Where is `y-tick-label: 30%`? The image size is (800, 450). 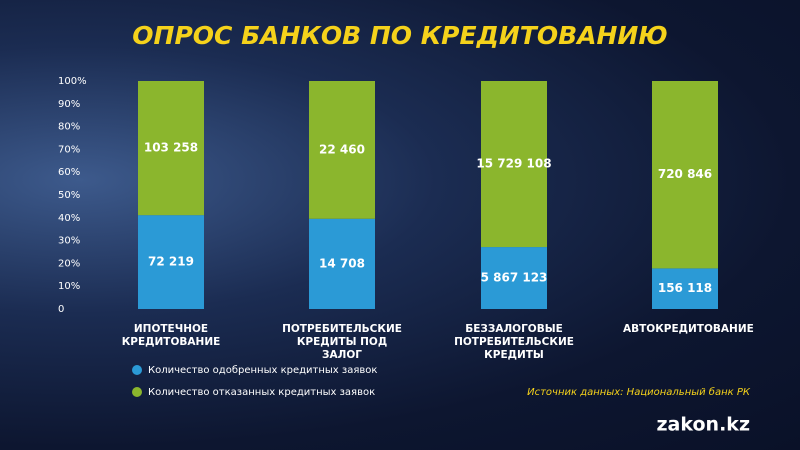 y-tick-label: 30% is located at coordinates (69, 241).